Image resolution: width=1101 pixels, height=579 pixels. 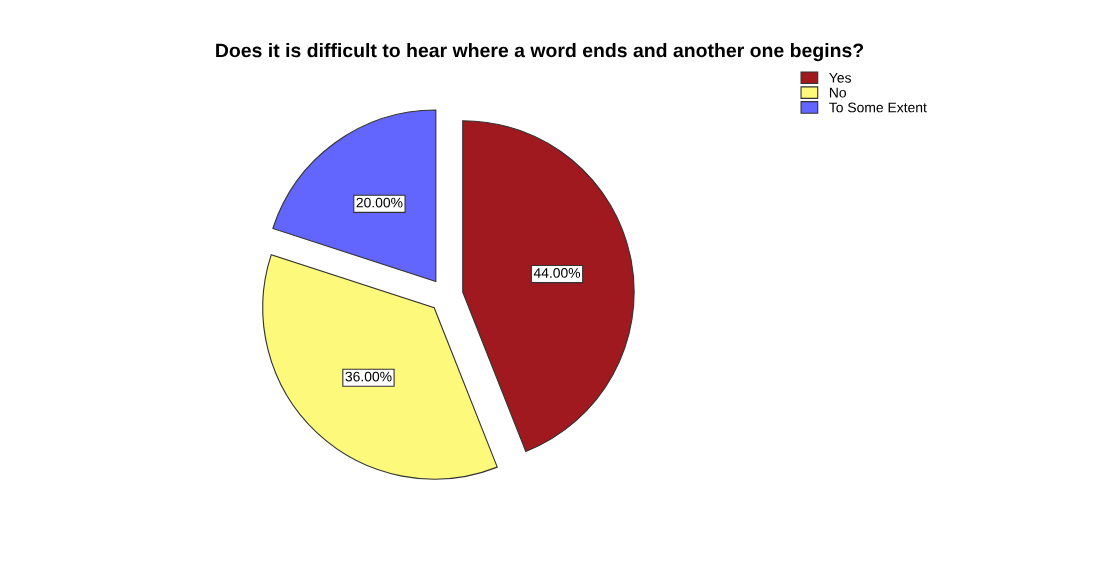 What do you see at coordinates (837, 92) in the screenshot?
I see `legend-label: No` at bounding box center [837, 92].